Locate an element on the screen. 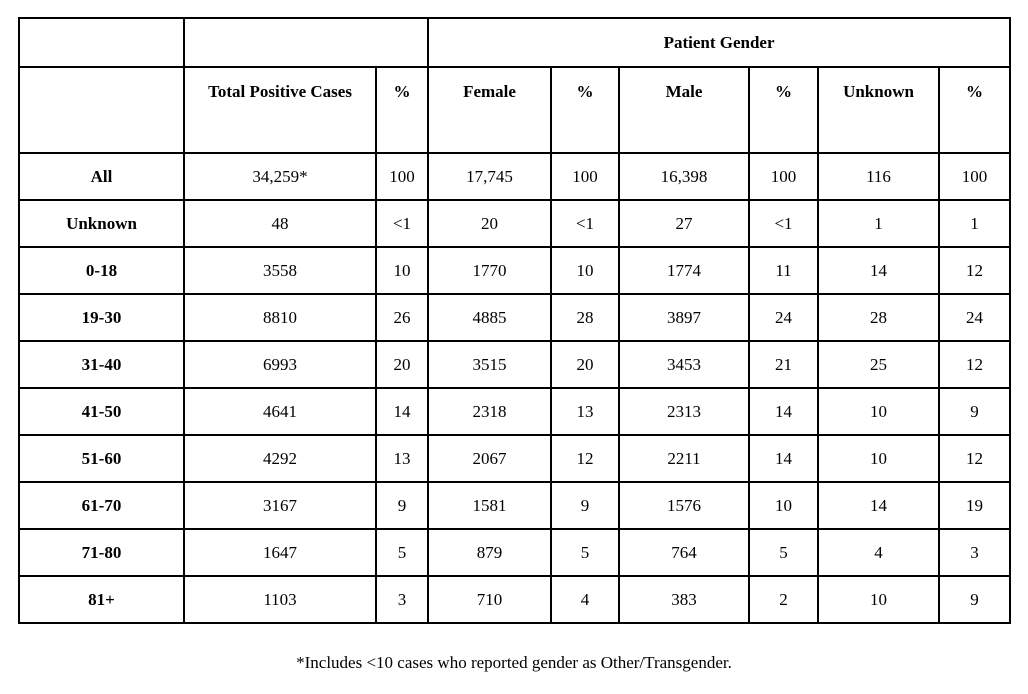  data-cell: 383 is located at coordinates (684, 599).